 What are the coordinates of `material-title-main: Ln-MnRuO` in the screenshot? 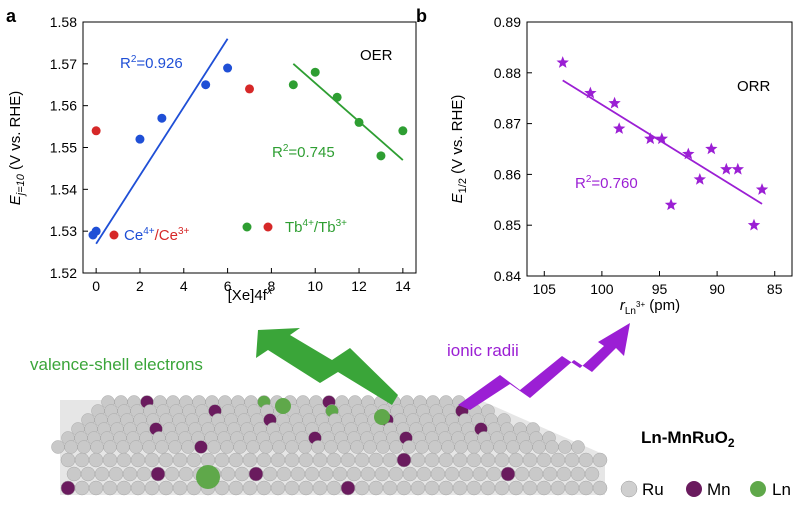 It's located at (684, 437).